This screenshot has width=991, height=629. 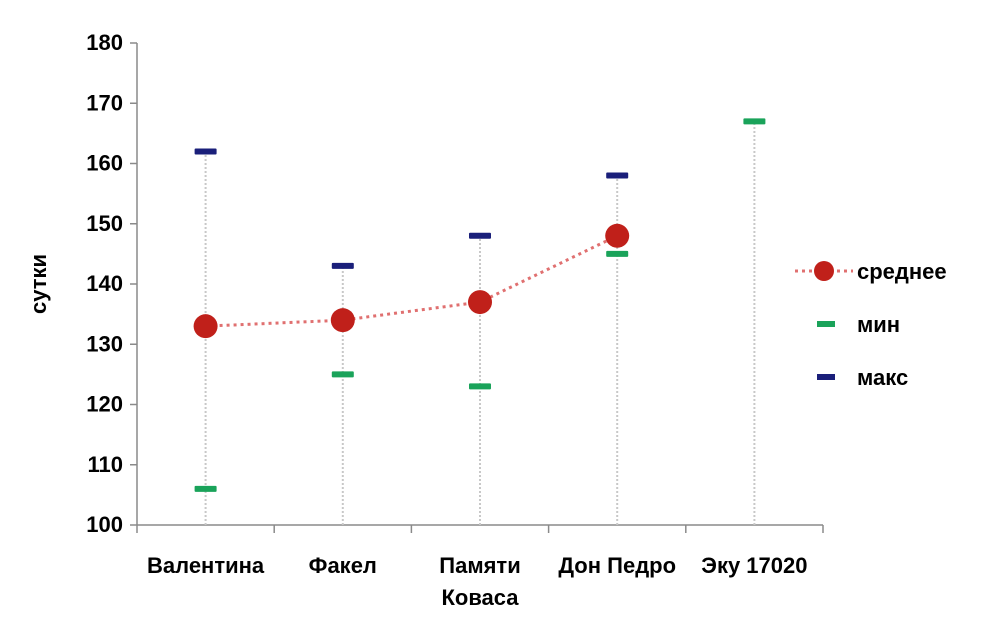 I want to click on mean-series-line, so click(x=411, y=281).